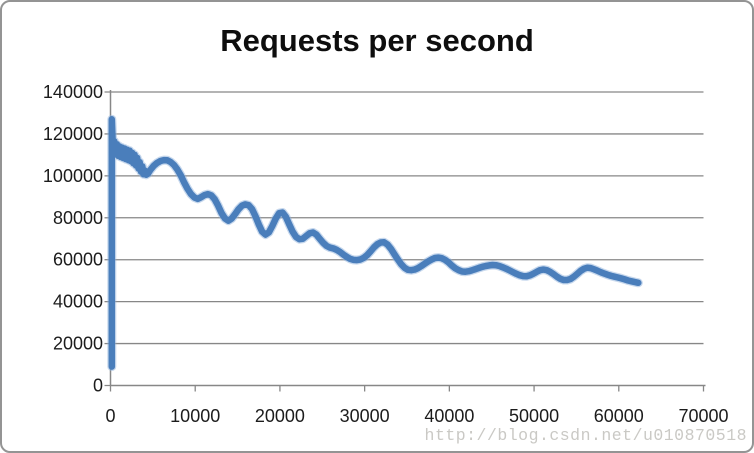 The height and width of the screenshot is (453, 754). Describe the element at coordinates (78, 260) in the screenshot. I see `y-tick-label: 60000` at that location.